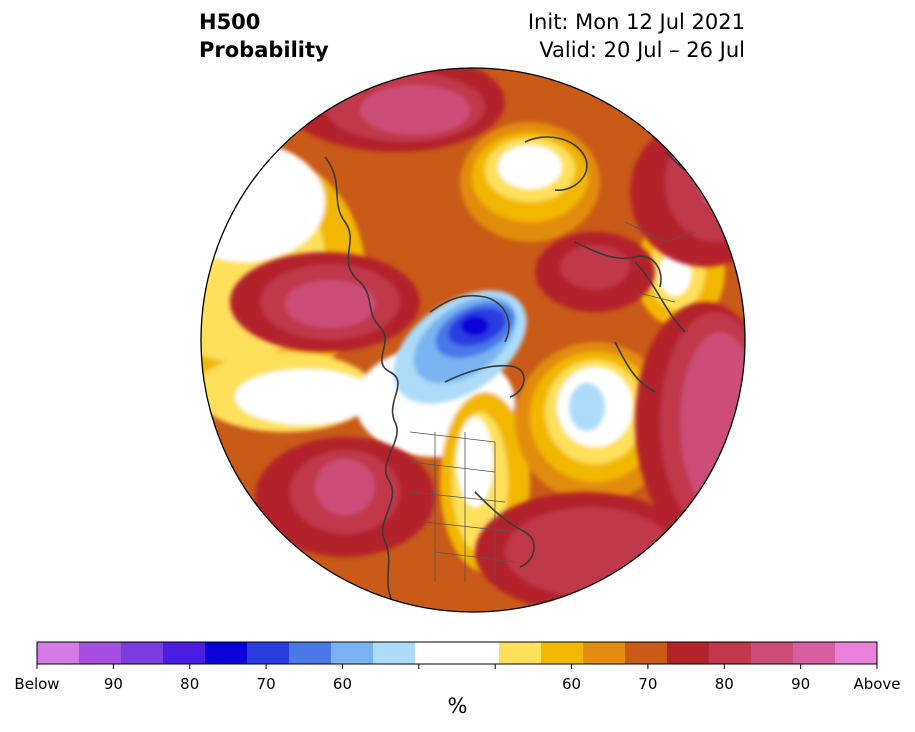  What do you see at coordinates (457, 667) in the screenshot?
I see `colorbar: Below 90 80 70 60 60 70 80 90 Above` at bounding box center [457, 667].